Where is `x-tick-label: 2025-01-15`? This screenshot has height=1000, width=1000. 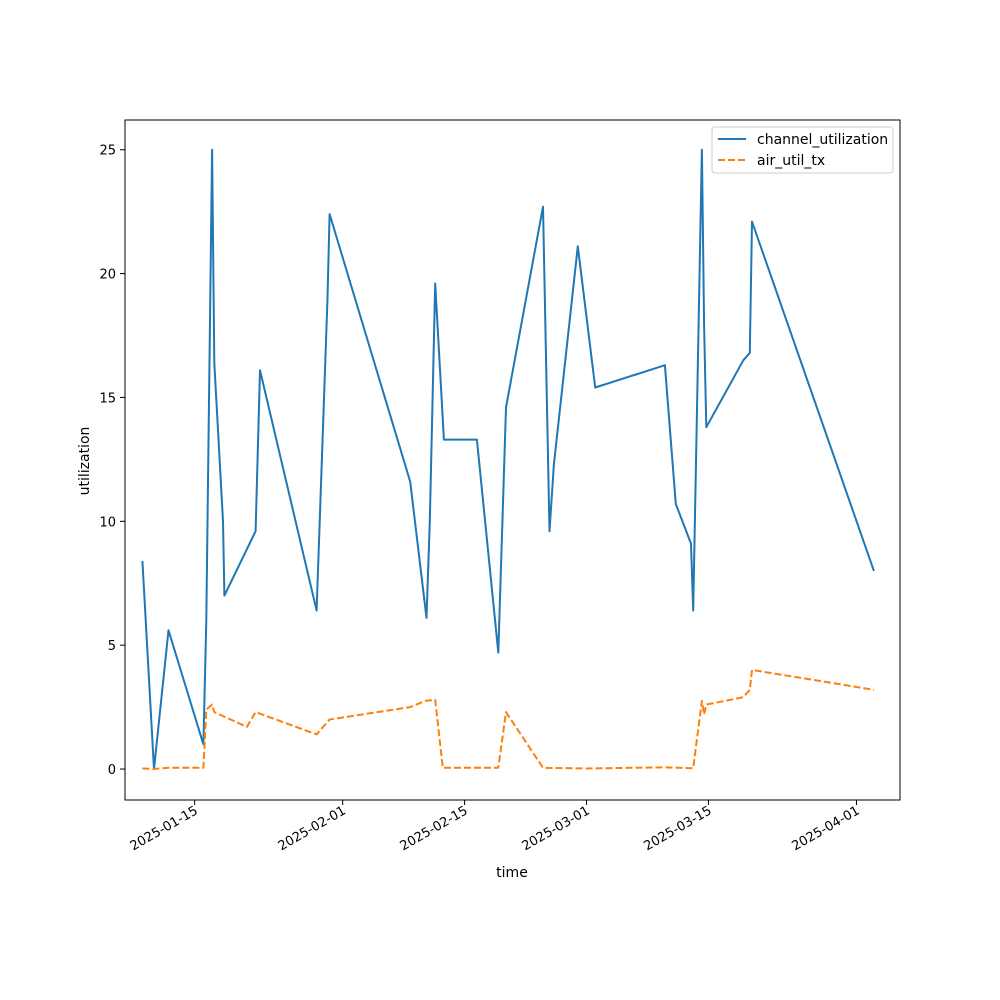 x-tick-label: 2025-01-15 is located at coordinates (164, 828).